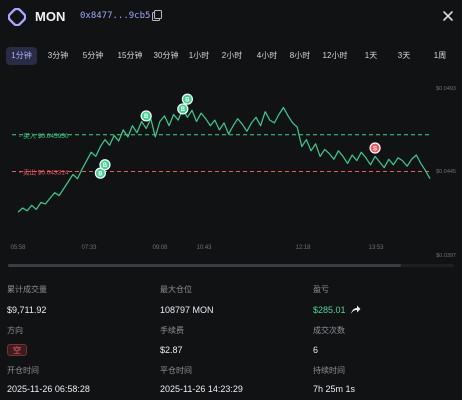  Describe the element at coordinates (303, 248) in the screenshot. I see `x-tick-label: 12:18` at that location.